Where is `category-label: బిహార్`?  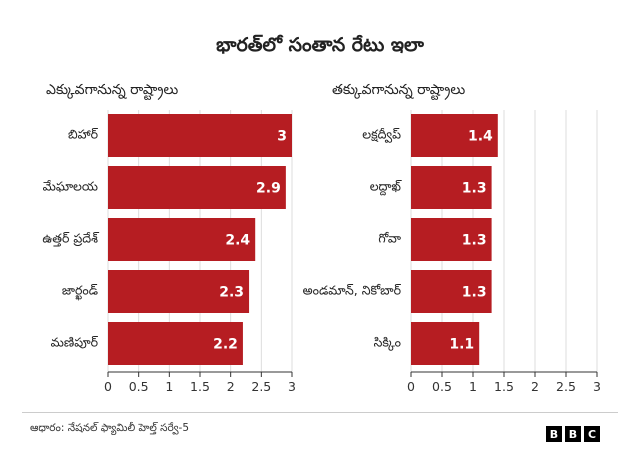
category-label: బిహార్ is located at coordinates (83, 133).